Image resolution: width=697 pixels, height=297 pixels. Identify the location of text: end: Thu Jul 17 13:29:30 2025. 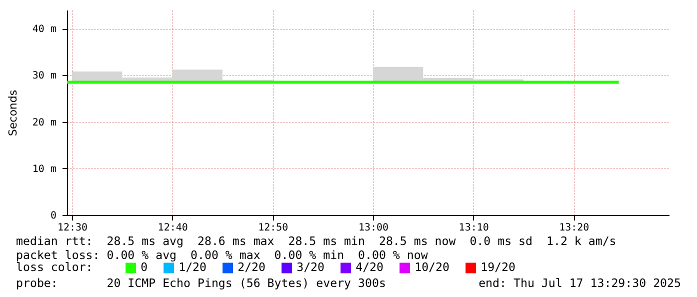
(579, 283).